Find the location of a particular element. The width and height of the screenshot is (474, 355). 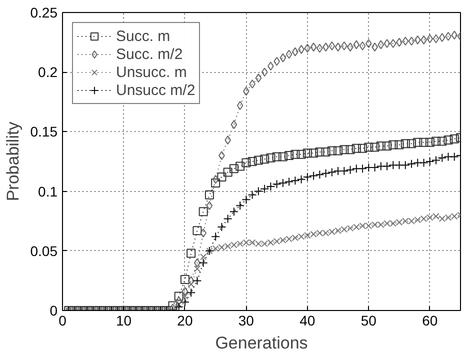

x-tick-label: 20 is located at coordinates (185, 320).